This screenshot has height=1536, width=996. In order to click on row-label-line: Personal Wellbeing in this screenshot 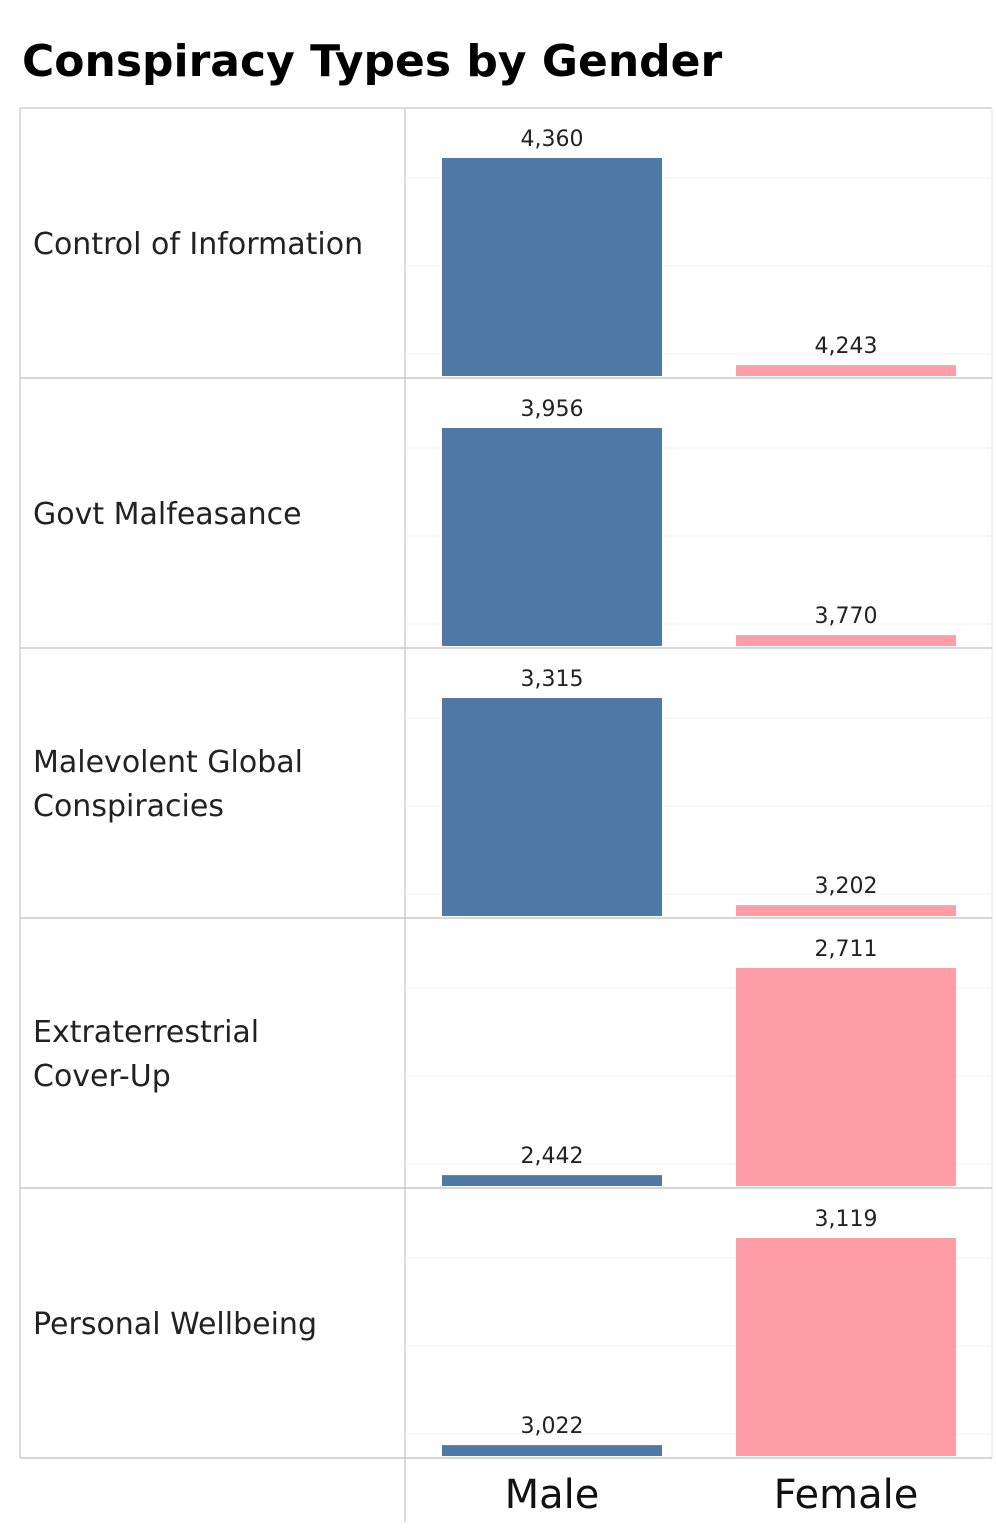, I will do `click(175, 1324)`.